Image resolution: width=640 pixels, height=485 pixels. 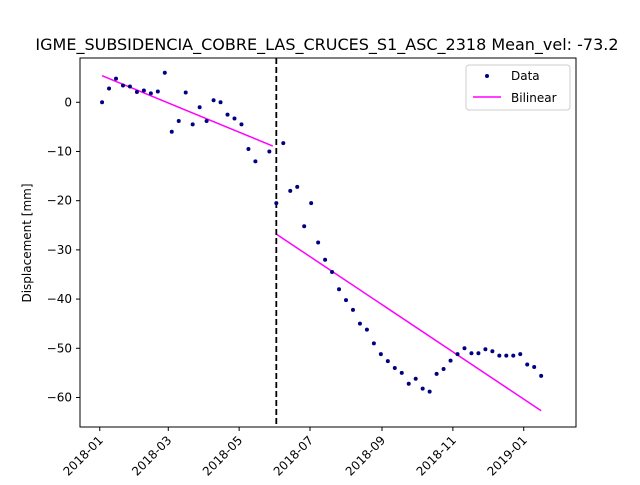 What do you see at coordinates (27, 242) in the screenshot?
I see `y-axis-label: Displacement [mm]` at bounding box center [27, 242].